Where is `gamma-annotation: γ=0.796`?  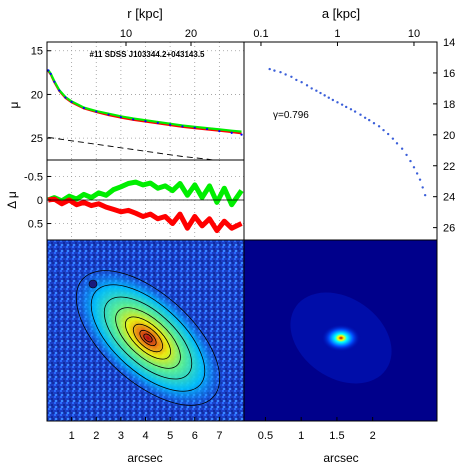 gamma-annotation: γ=0.796 is located at coordinates (291, 115).